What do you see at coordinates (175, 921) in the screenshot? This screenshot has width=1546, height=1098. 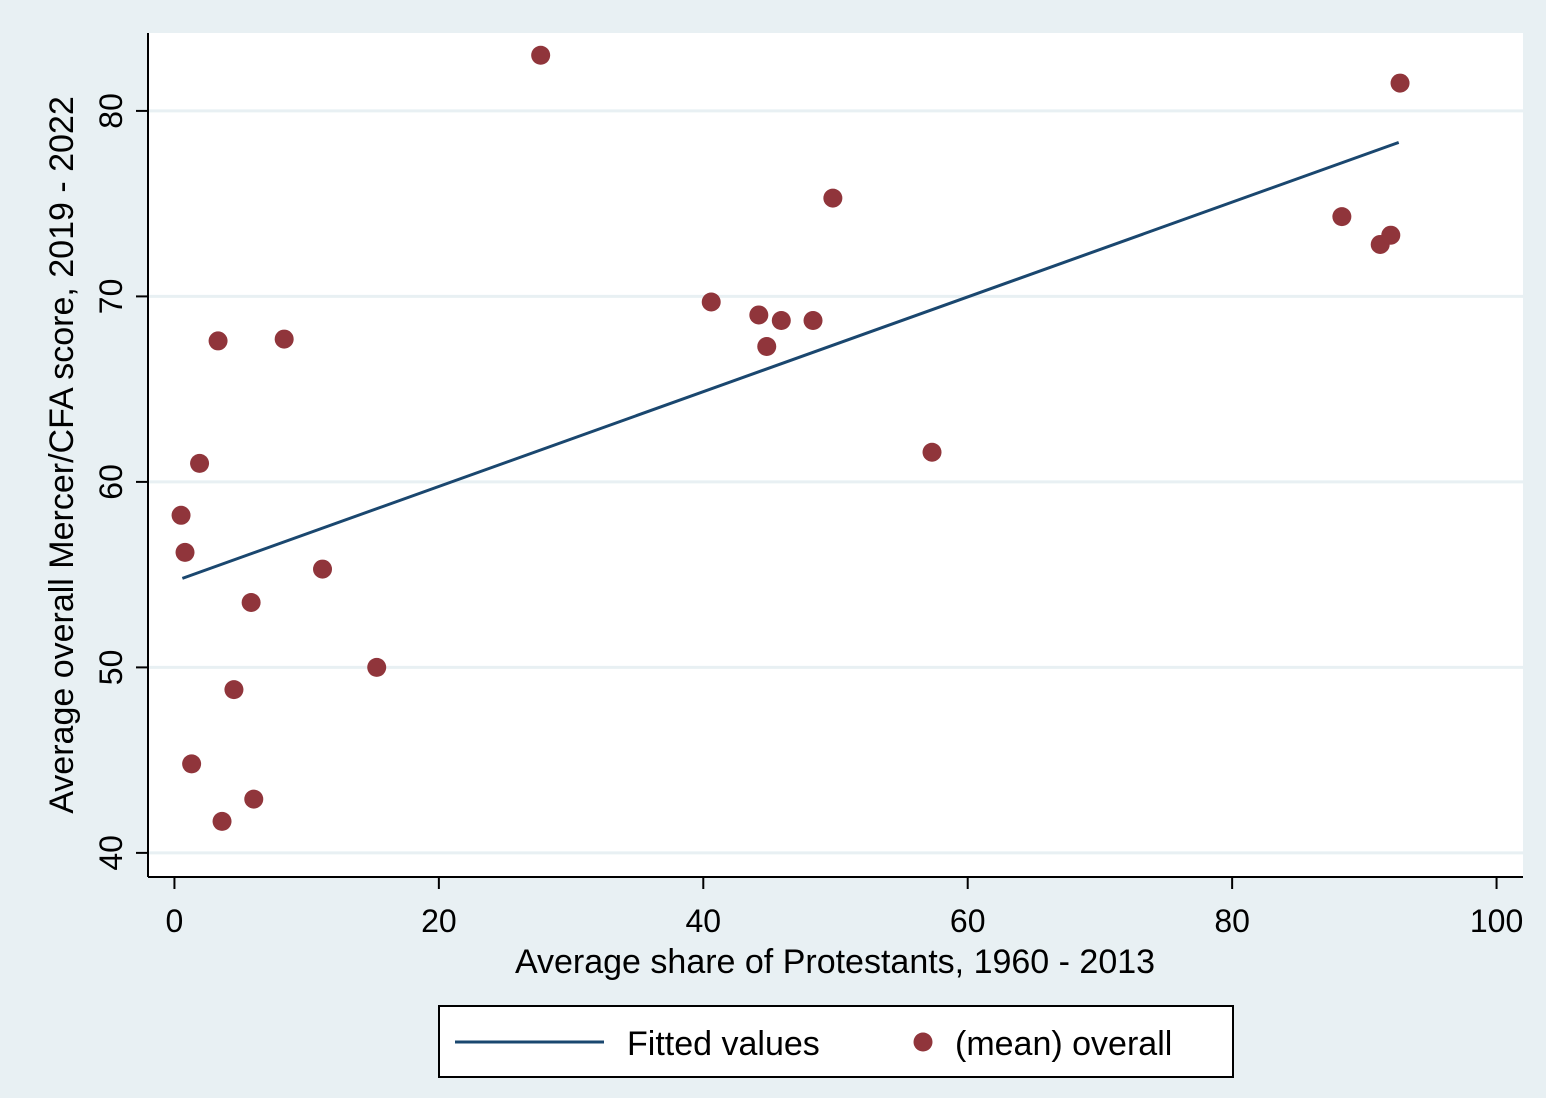 I see `x-tick-label-0: 0` at bounding box center [175, 921].